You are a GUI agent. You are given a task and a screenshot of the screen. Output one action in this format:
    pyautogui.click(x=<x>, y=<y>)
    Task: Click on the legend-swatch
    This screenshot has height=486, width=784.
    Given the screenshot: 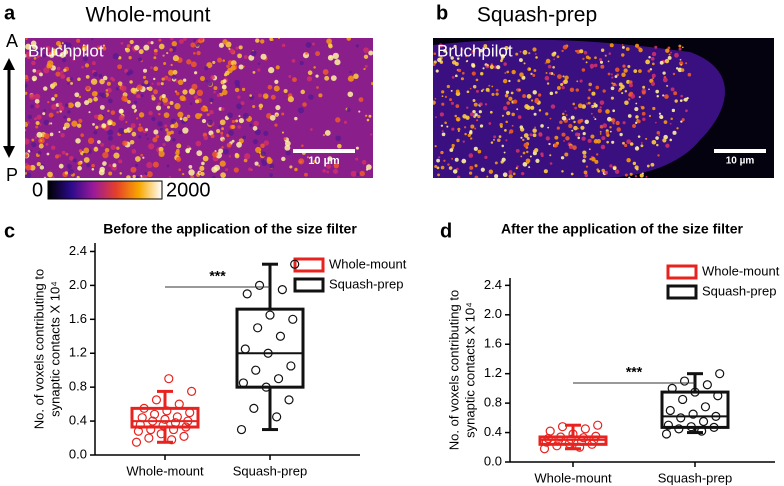 What is the action you would take?
    pyautogui.click(x=309, y=285)
    